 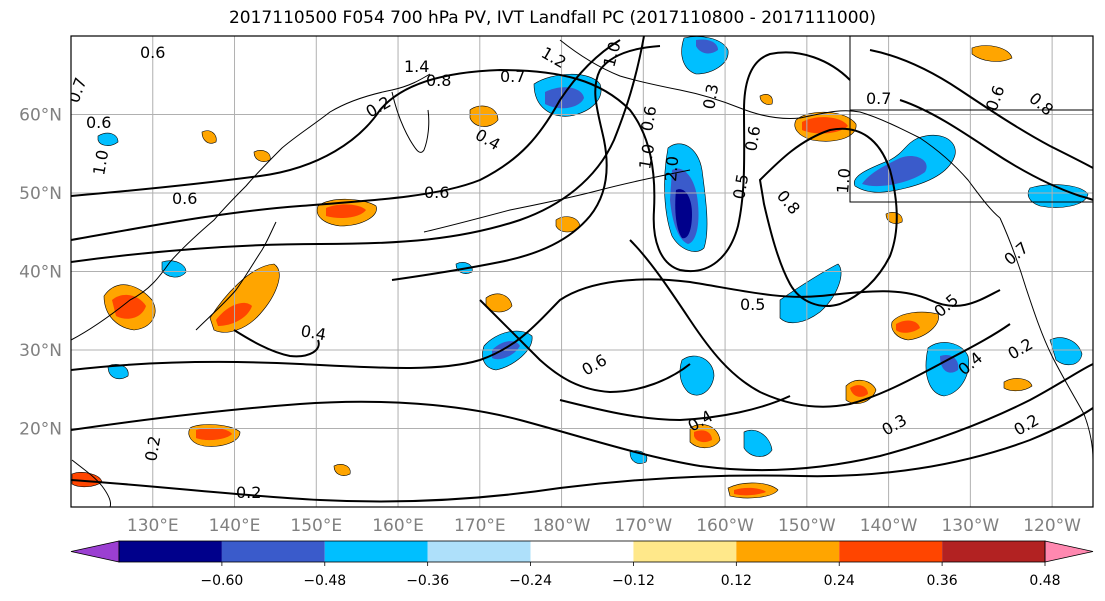 What do you see at coordinates (643, 526) in the screenshot?
I see `lon-tick-label: 170°W` at bounding box center [643, 526].